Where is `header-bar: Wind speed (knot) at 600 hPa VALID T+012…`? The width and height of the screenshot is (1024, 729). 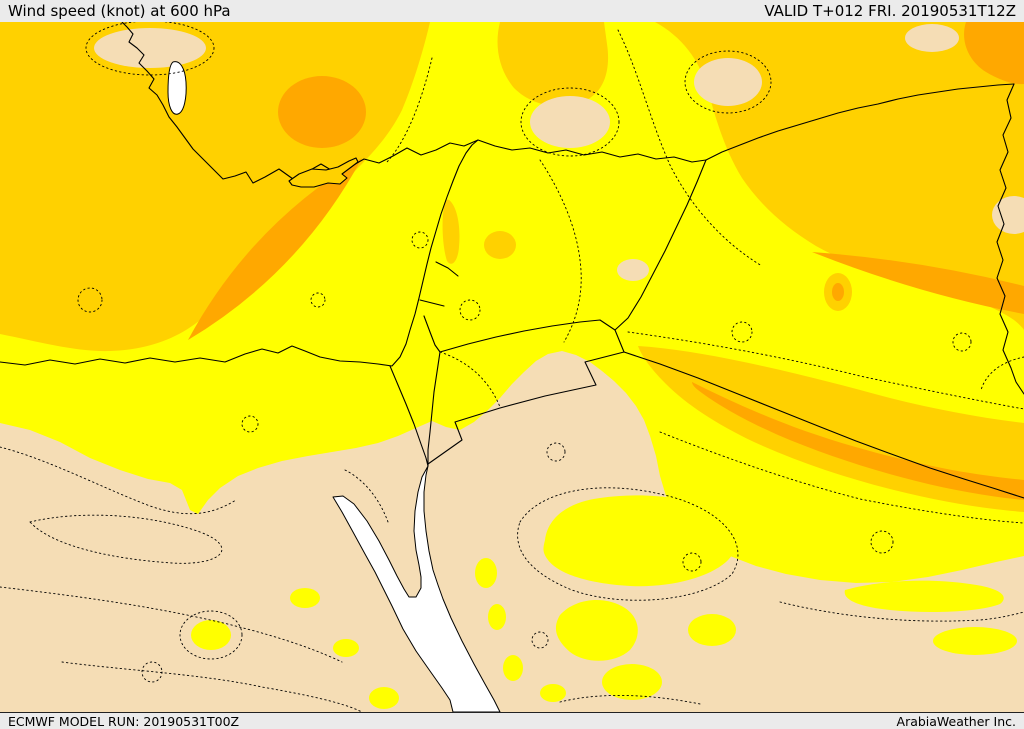
header-bar: Wind speed (knot) at 600 hPa VALID T+012… is located at coordinates (512, 11).